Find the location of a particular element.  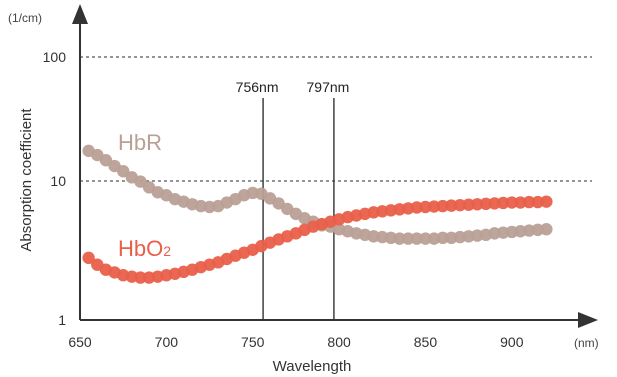

y-tick-label: 100 is located at coordinates (55, 57).